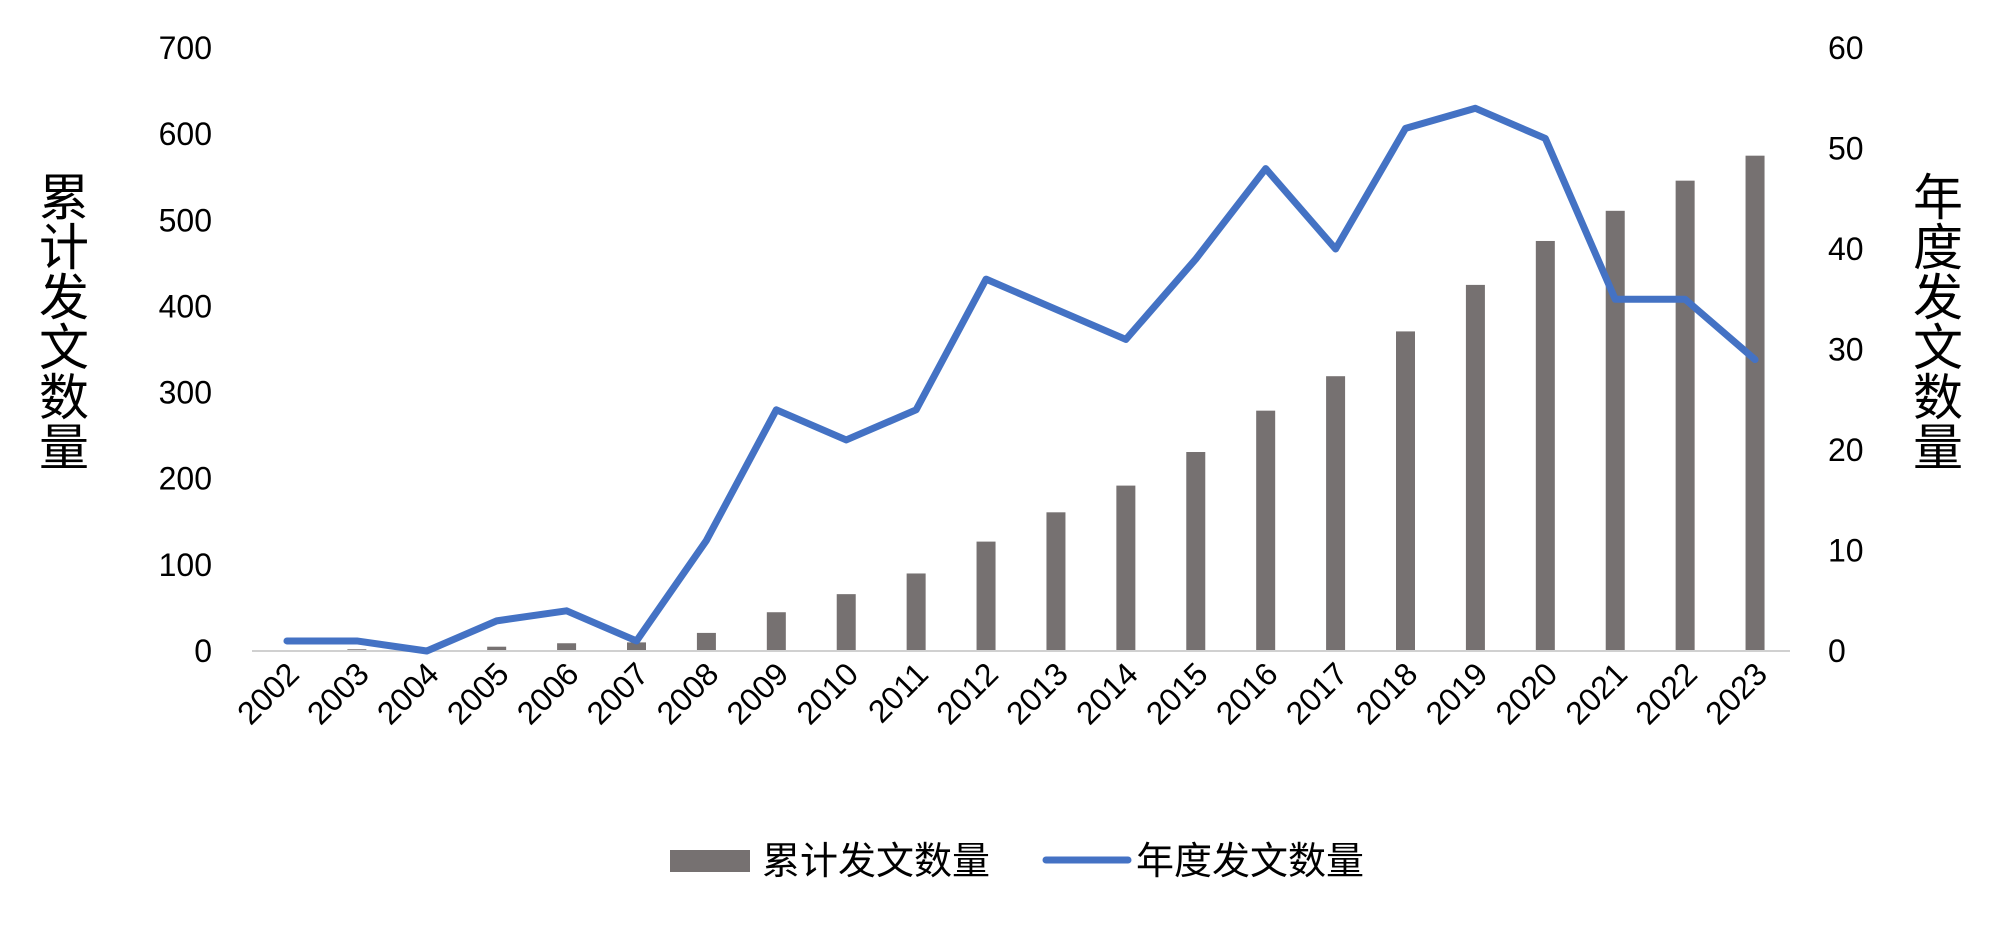  Describe the element at coordinates (497, 648) in the screenshot. I see `bar-2005` at that location.